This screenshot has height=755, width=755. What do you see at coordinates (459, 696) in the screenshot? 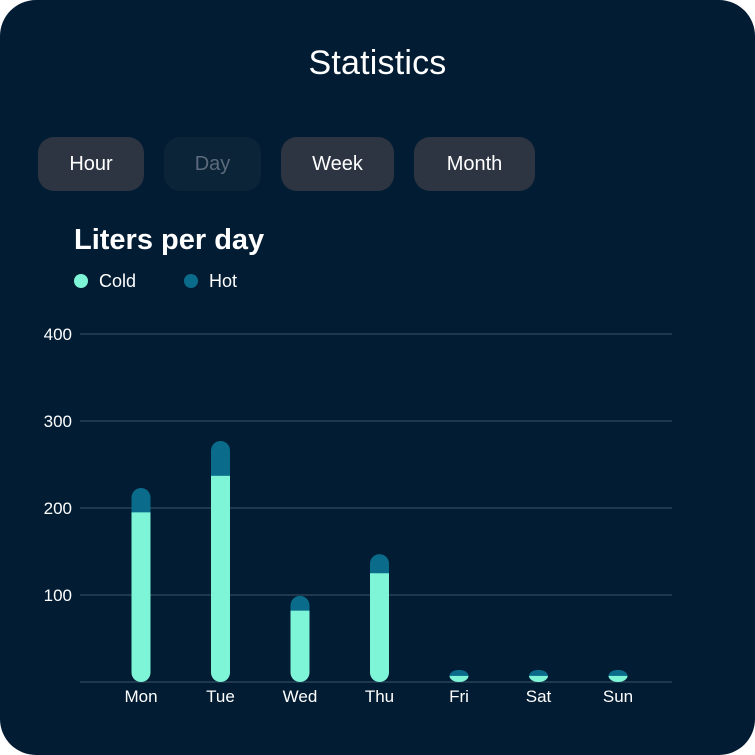
I see `x-tick-label: Fri` at bounding box center [459, 696].